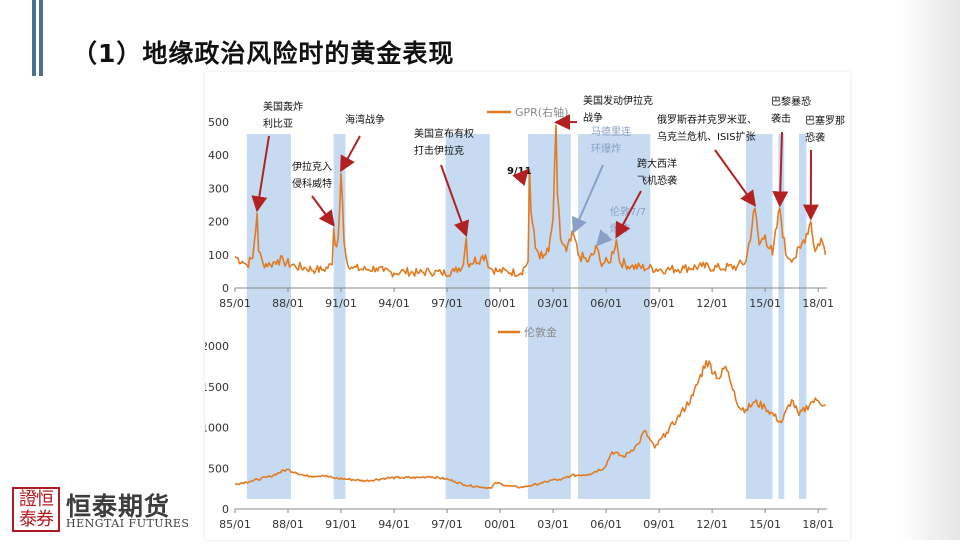  I want to click on event-label: 美国发动伊拉克, so click(618, 100).